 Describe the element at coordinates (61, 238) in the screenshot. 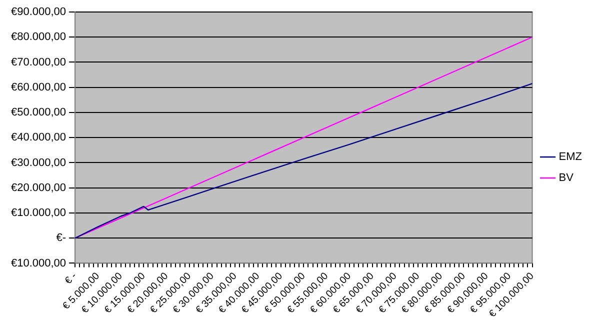

I see `y-tick-label: €-` at that location.